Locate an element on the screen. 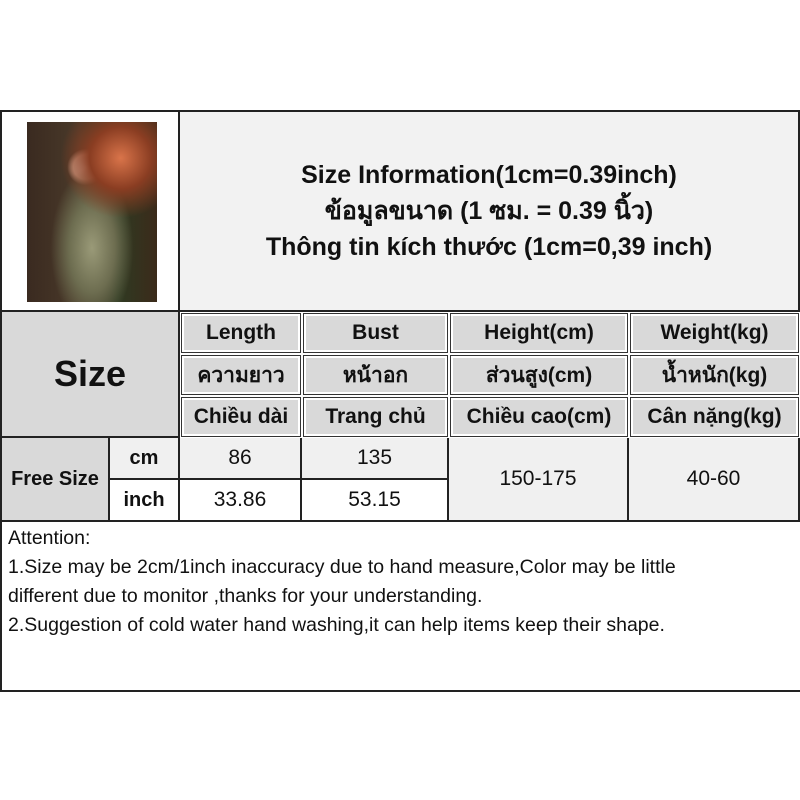 Image resolution: width=800 pixels, height=800 pixels. header-length-en: Length is located at coordinates (241, 333).